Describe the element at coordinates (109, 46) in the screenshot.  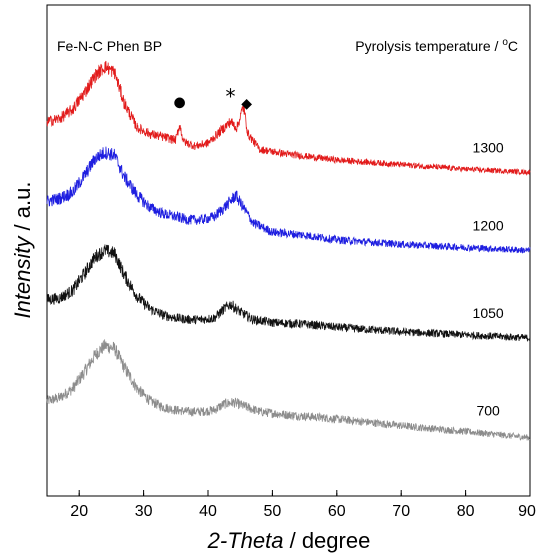
I see `sample-label: Fe-N-C Phen BP` at that location.